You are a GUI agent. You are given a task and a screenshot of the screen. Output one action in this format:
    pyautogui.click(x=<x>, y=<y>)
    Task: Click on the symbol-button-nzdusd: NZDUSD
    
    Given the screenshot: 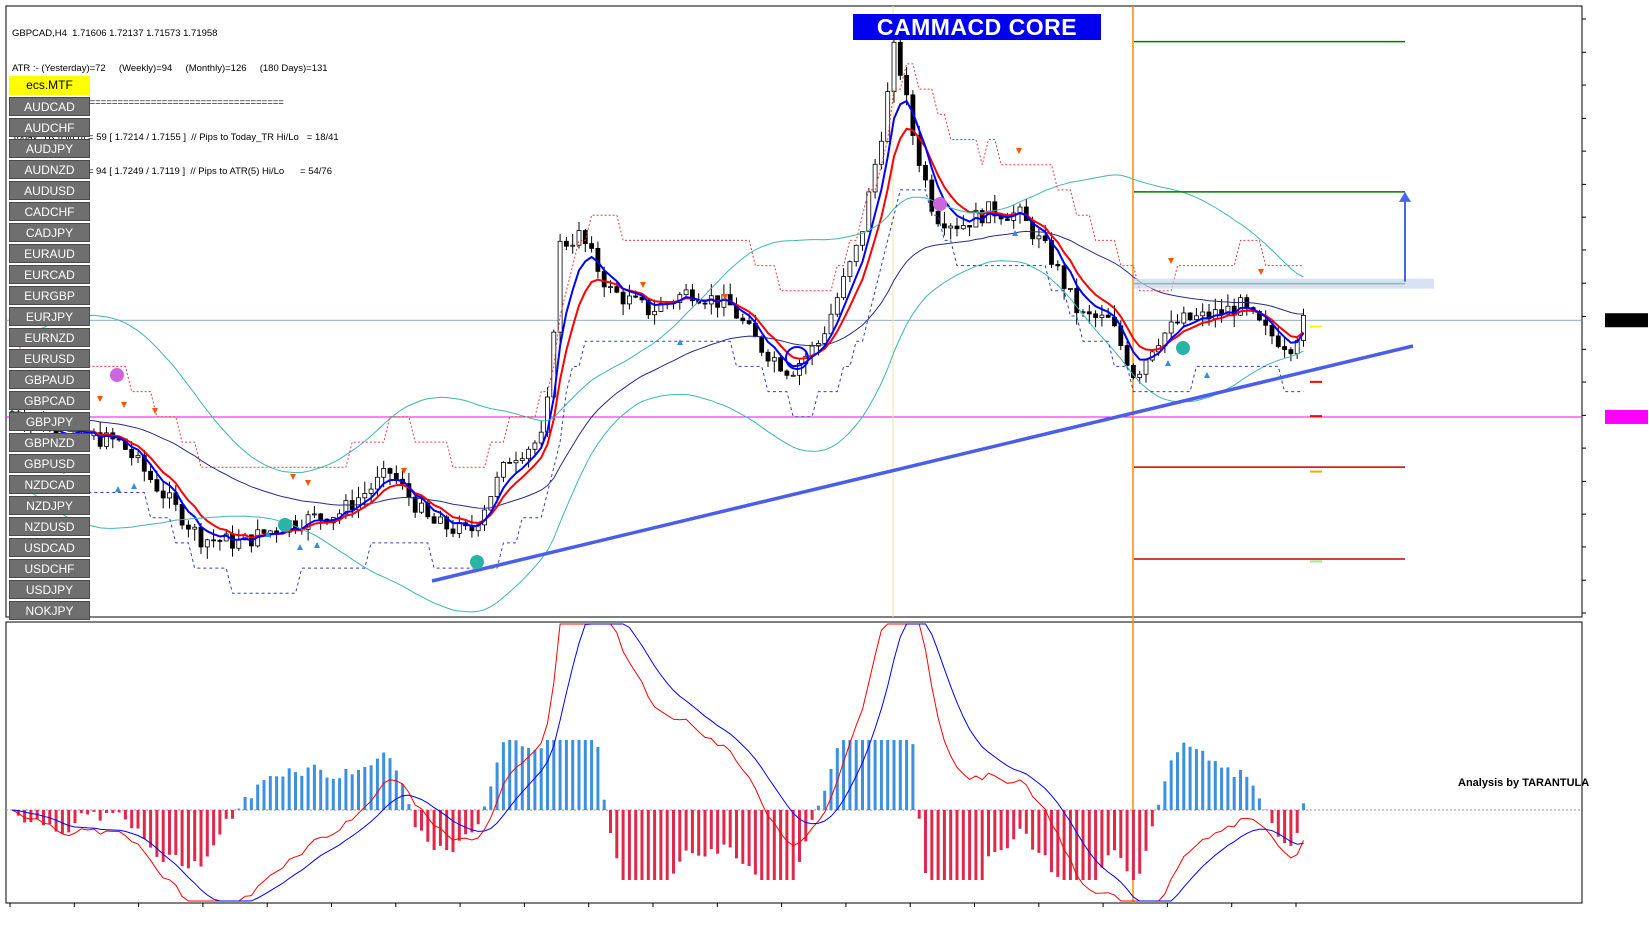 What is the action you would take?
    pyautogui.click(x=49, y=526)
    